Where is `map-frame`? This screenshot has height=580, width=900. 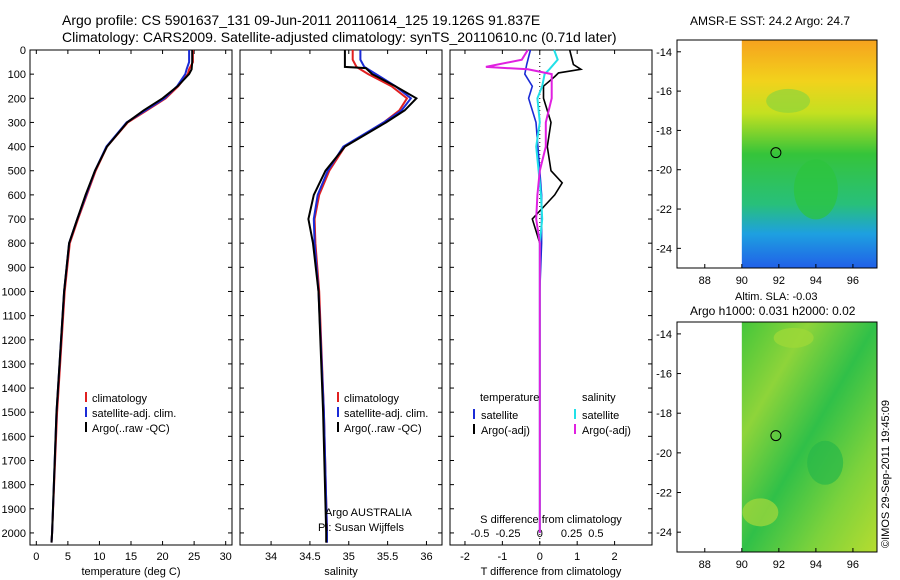
map-frame is located at coordinates (777, 154).